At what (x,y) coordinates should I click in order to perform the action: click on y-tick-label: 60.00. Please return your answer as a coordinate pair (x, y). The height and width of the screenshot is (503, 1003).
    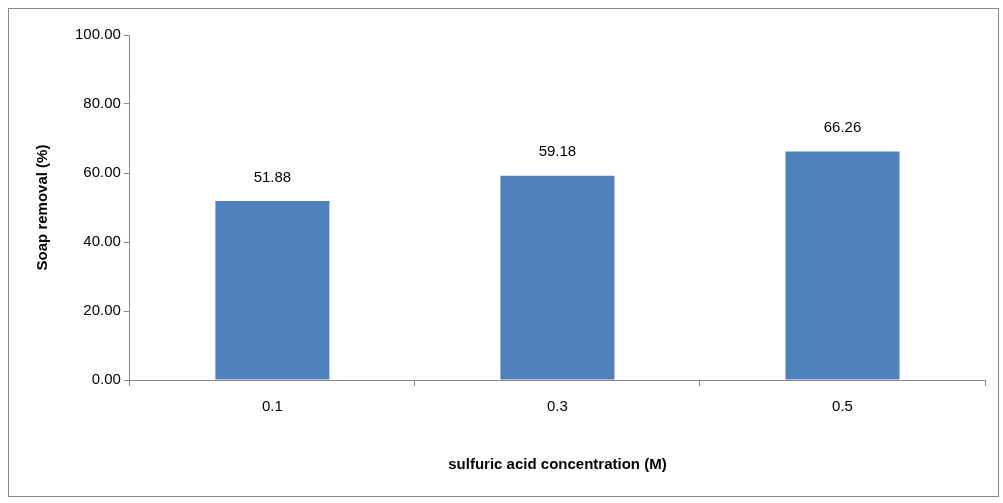
    Looking at the image, I should click on (102, 172).